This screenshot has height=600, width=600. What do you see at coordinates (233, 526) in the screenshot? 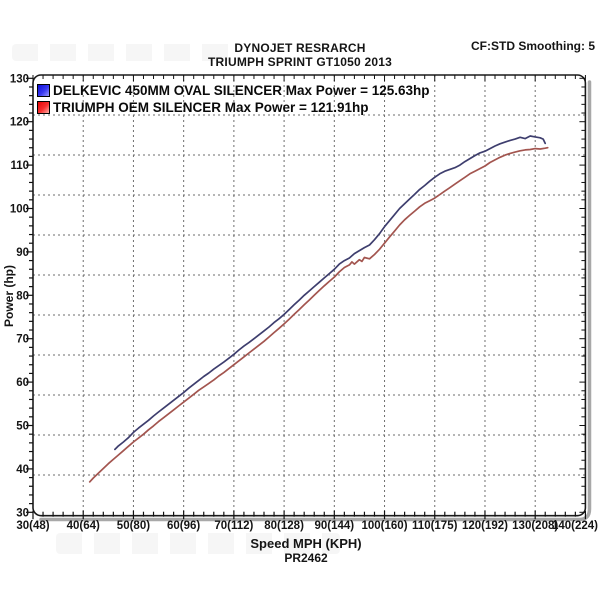
I see `x-tick-label: 70(112)` at bounding box center [233, 526].